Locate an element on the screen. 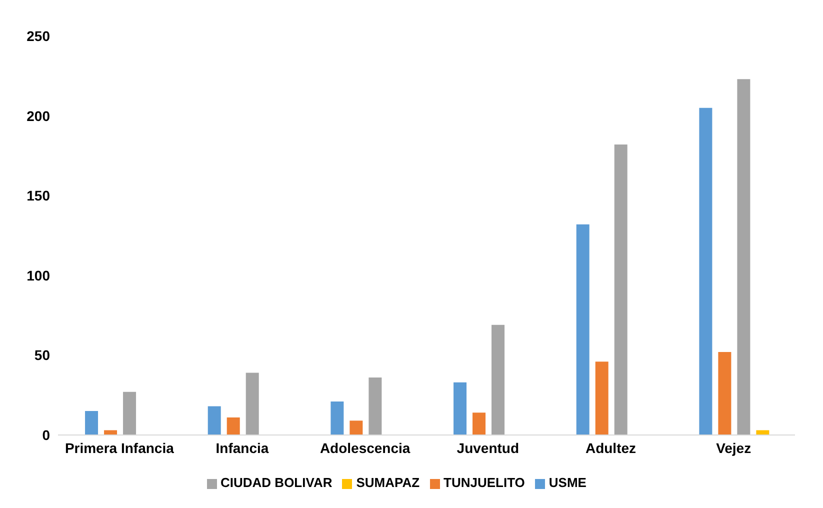 The width and height of the screenshot is (823, 508). y-tick-label: 150 is located at coordinates (38, 196).